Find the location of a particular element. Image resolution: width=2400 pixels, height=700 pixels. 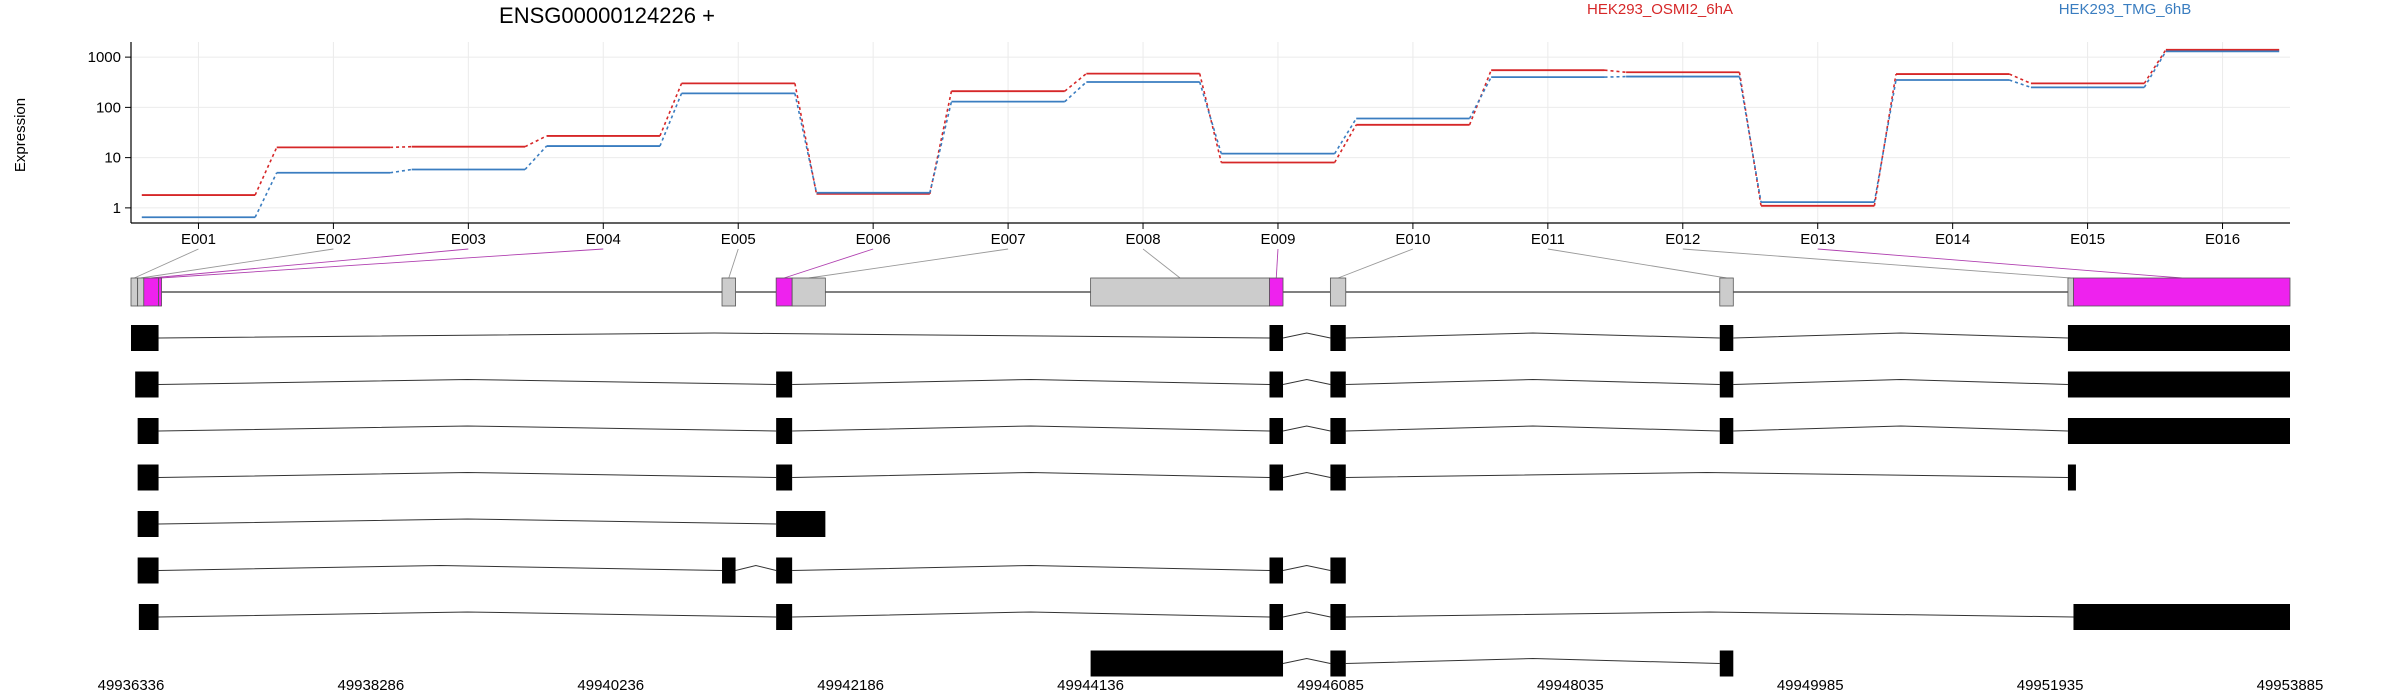

x-tick-label: E013 is located at coordinates (1817, 239).